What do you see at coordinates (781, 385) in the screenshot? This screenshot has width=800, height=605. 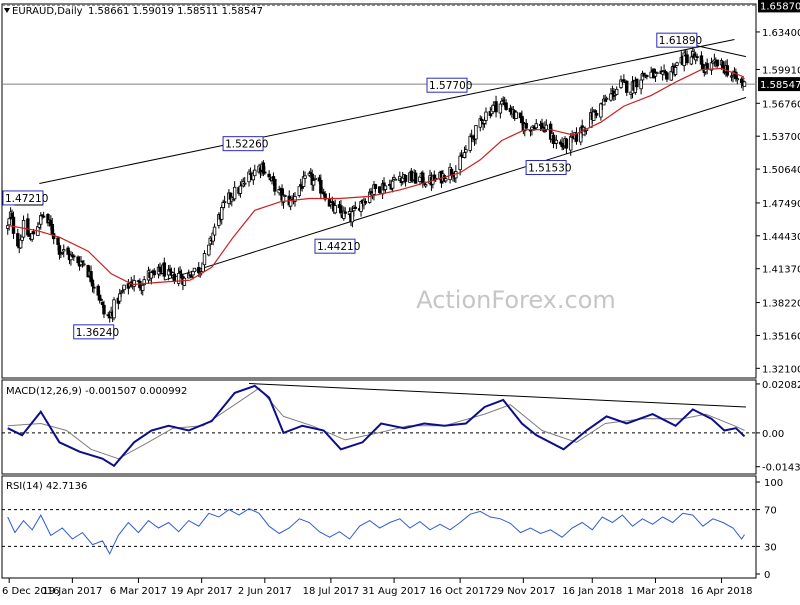 I see `macd-tick-label: 0.020827` at bounding box center [781, 385].